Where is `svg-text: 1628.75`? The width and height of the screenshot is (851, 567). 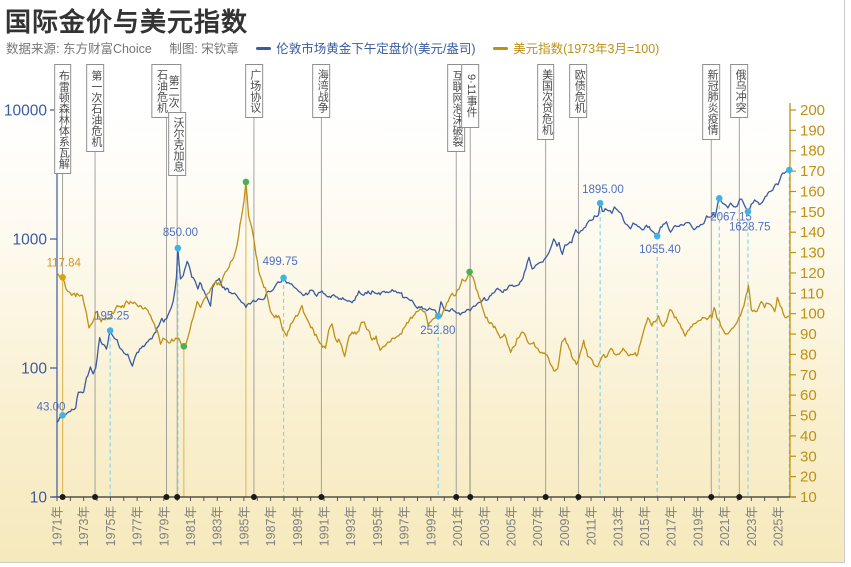 svg-text: 1628.75 is located at coordinates (750, 228).